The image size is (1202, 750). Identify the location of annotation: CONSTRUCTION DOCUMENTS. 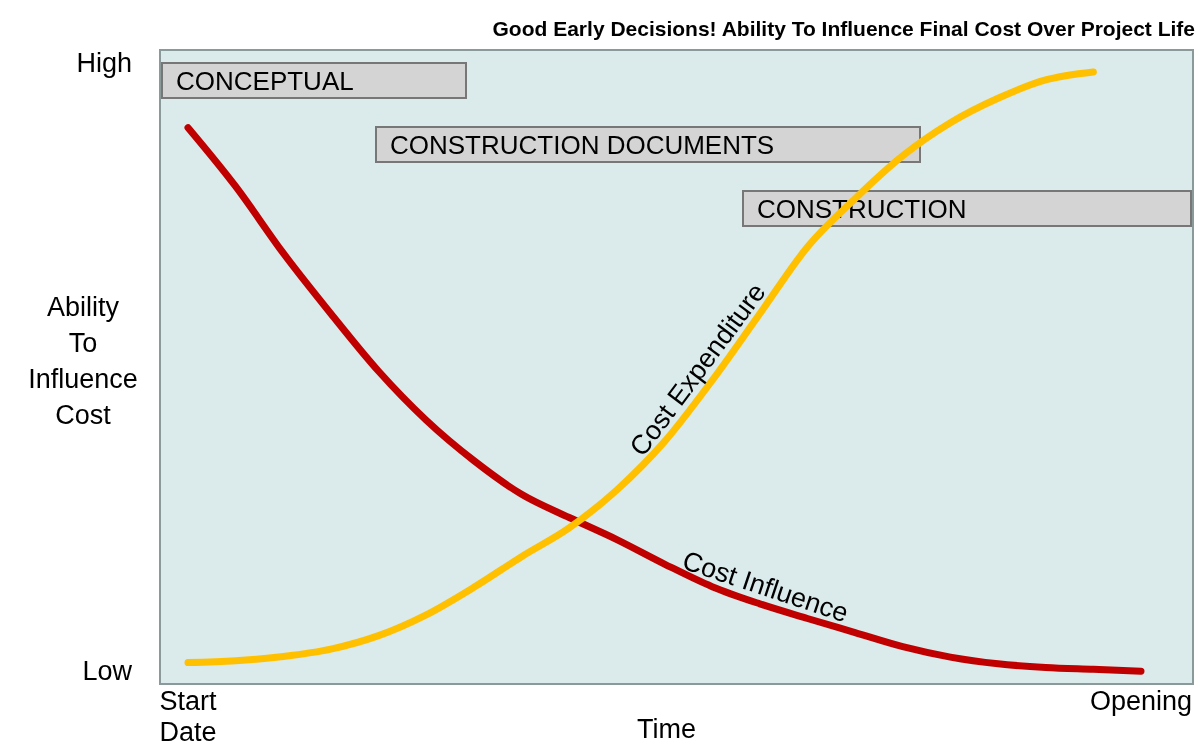
(582, 145).